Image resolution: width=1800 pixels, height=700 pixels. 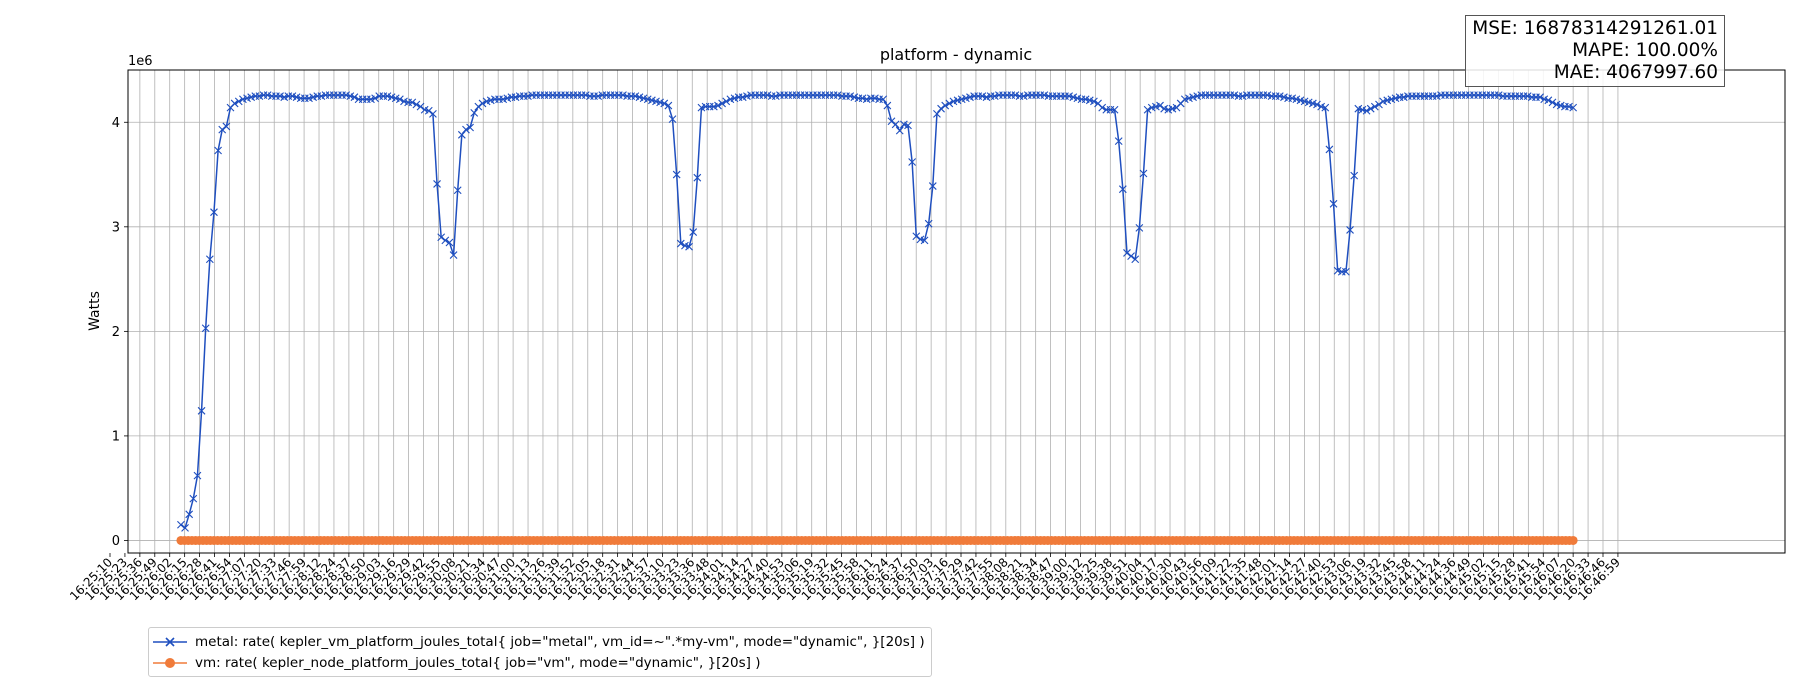 I want to click on y-tick-label: 4, so click(x=116, y=123).